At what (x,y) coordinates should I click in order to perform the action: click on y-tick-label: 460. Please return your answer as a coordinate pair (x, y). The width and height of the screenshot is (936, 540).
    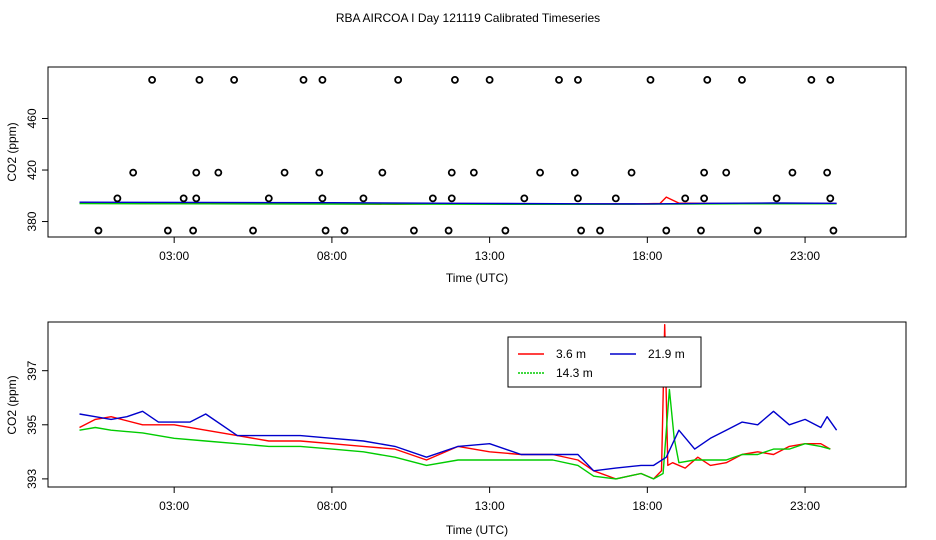
    Looking at the image, I should click on (32, 118).